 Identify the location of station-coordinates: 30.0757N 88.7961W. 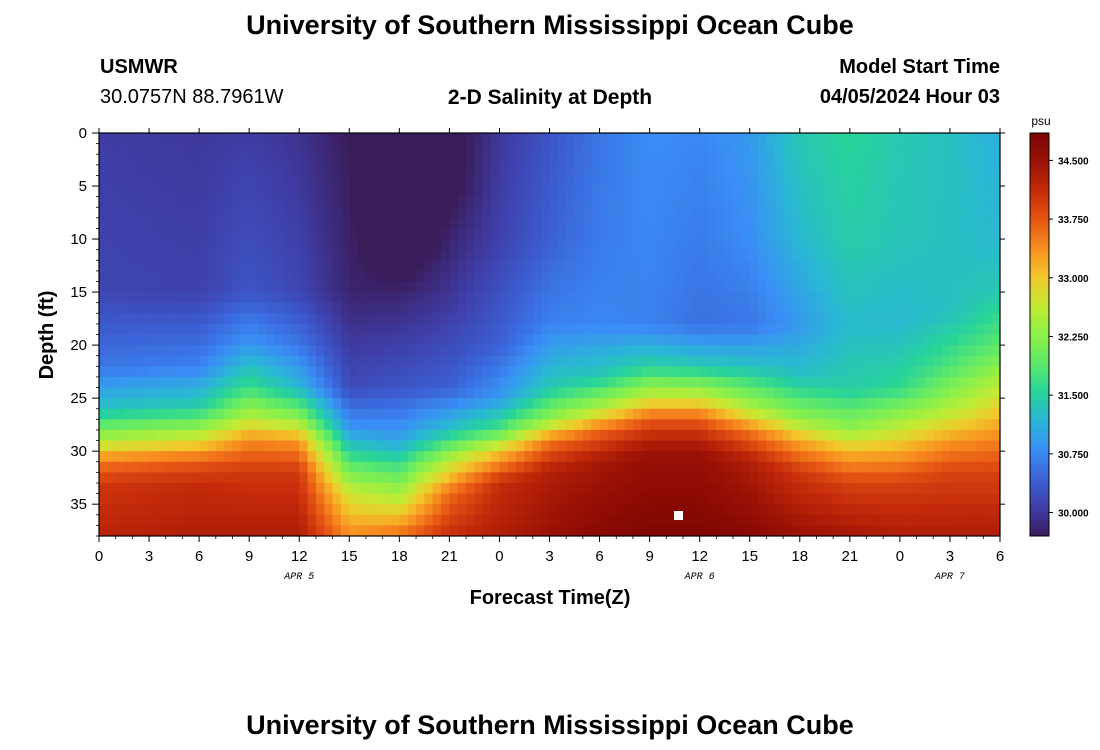
(192, 97).